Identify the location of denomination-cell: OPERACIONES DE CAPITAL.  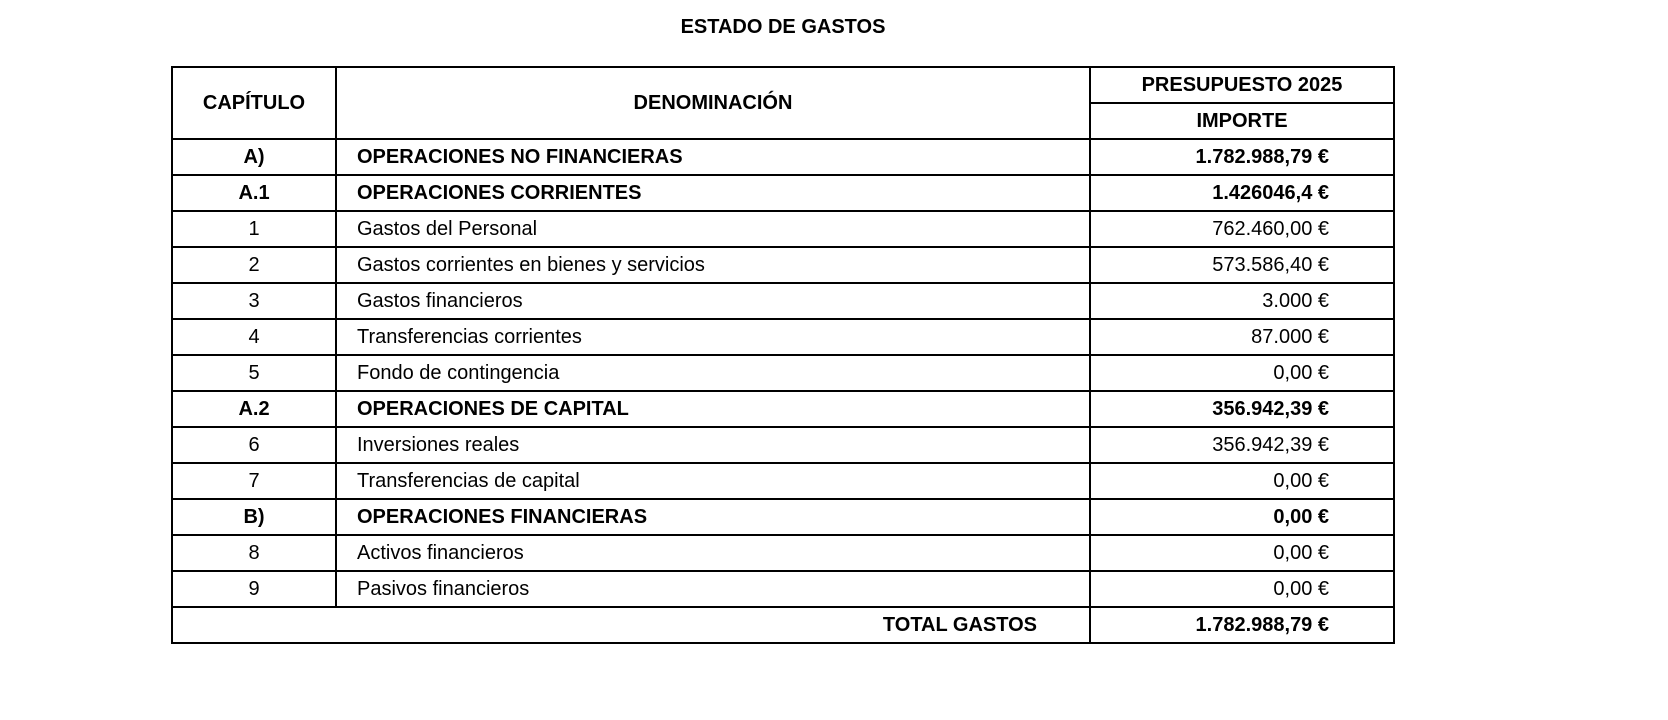
(713, 409).